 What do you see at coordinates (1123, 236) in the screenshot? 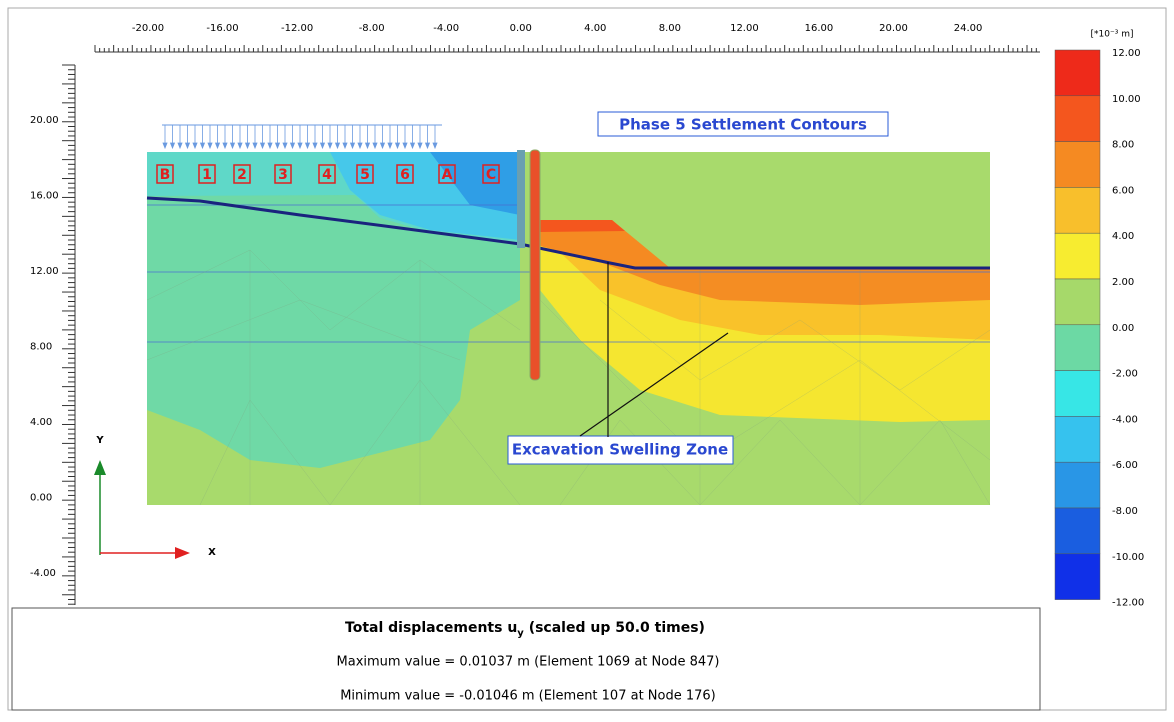
I see `legend-level: 4.00` at bounding box center [1123, 236].